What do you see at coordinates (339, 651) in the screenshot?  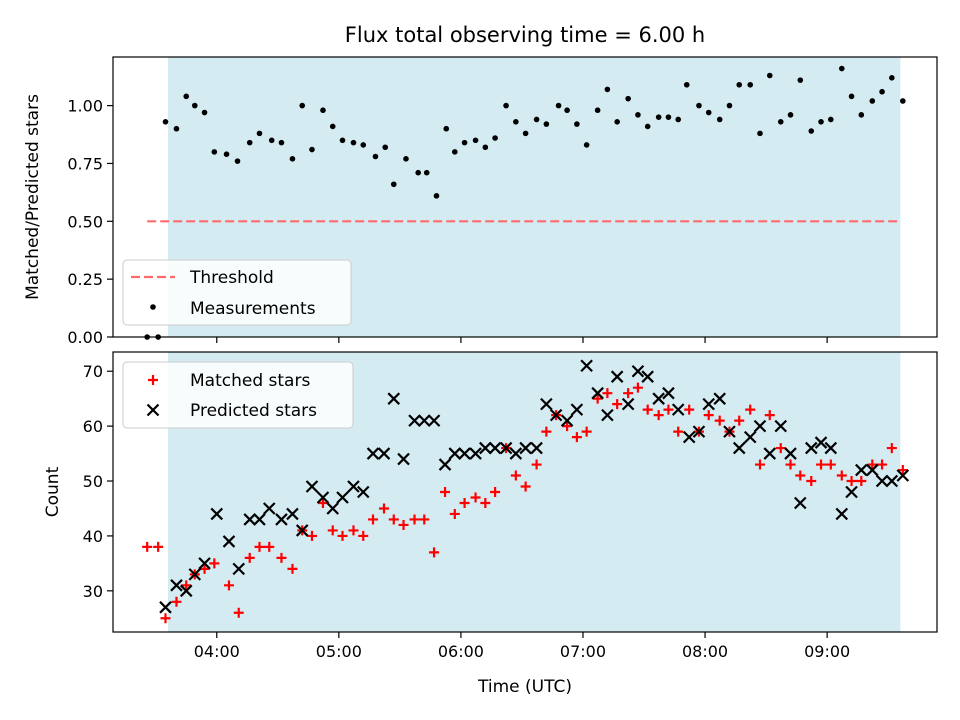 I see `count-panel-x-tick-label: 05:00` at bounding box center [339, 651].